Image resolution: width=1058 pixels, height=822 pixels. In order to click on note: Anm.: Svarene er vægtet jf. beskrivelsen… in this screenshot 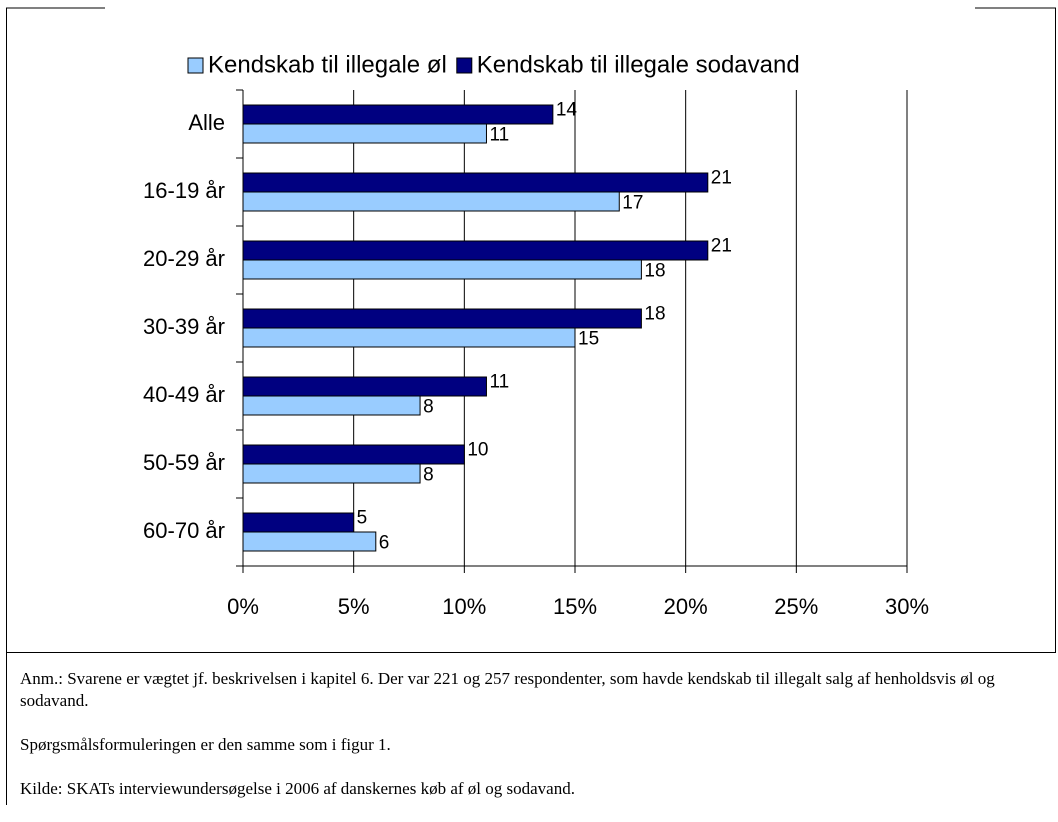, I will do `click(507, 689)`.